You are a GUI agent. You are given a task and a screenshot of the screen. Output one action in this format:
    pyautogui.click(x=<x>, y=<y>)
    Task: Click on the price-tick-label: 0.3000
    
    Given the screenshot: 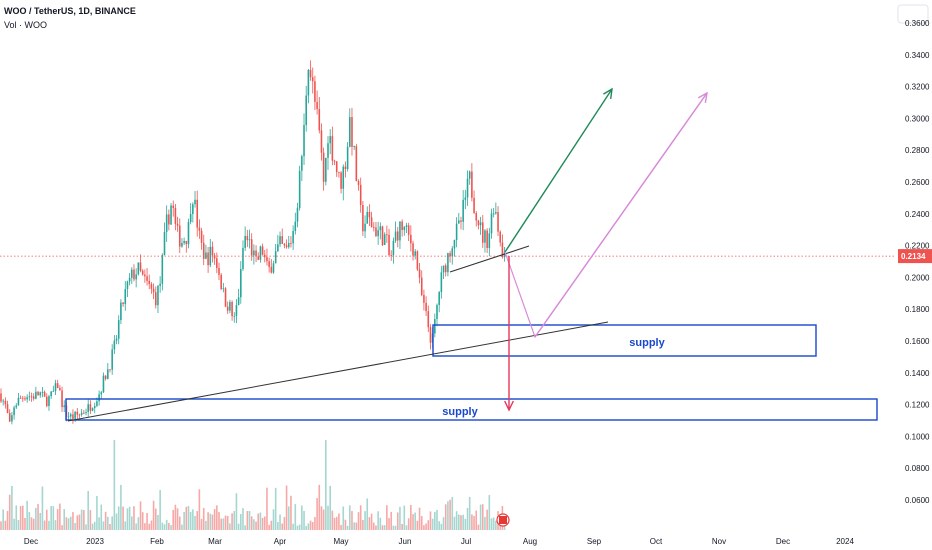 What is the action you would take?
    pyautogui.click(x=917, y=118)
    